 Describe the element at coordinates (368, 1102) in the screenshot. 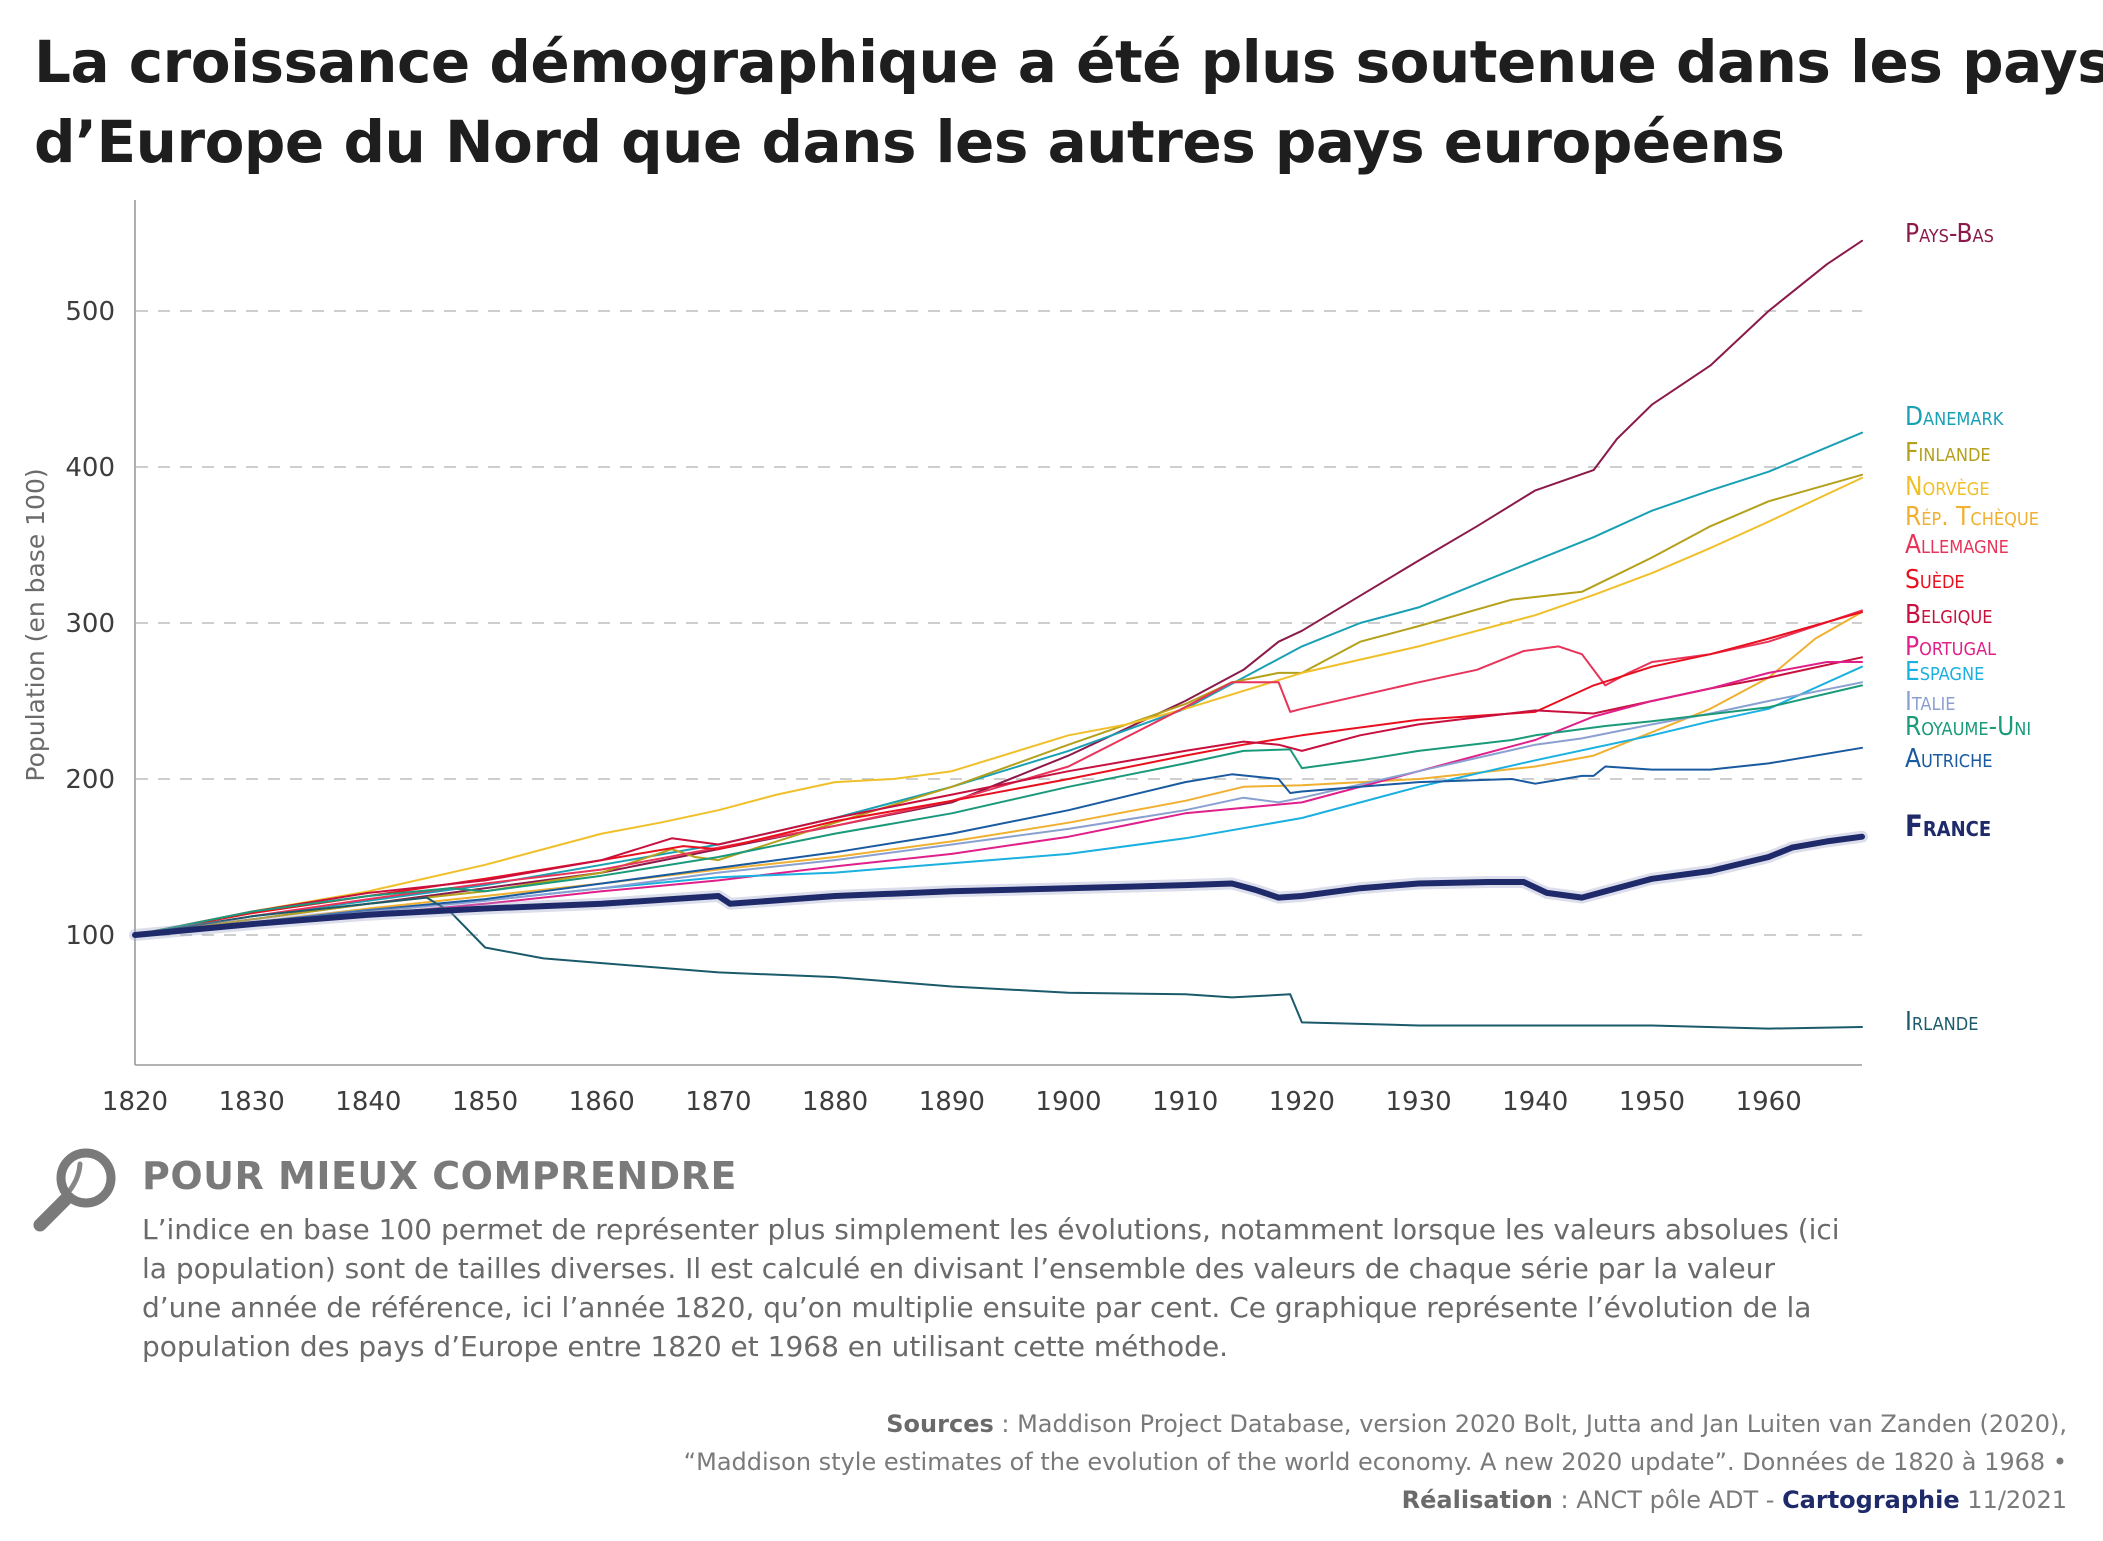

I see `x-tick-label: 1840` at that location.